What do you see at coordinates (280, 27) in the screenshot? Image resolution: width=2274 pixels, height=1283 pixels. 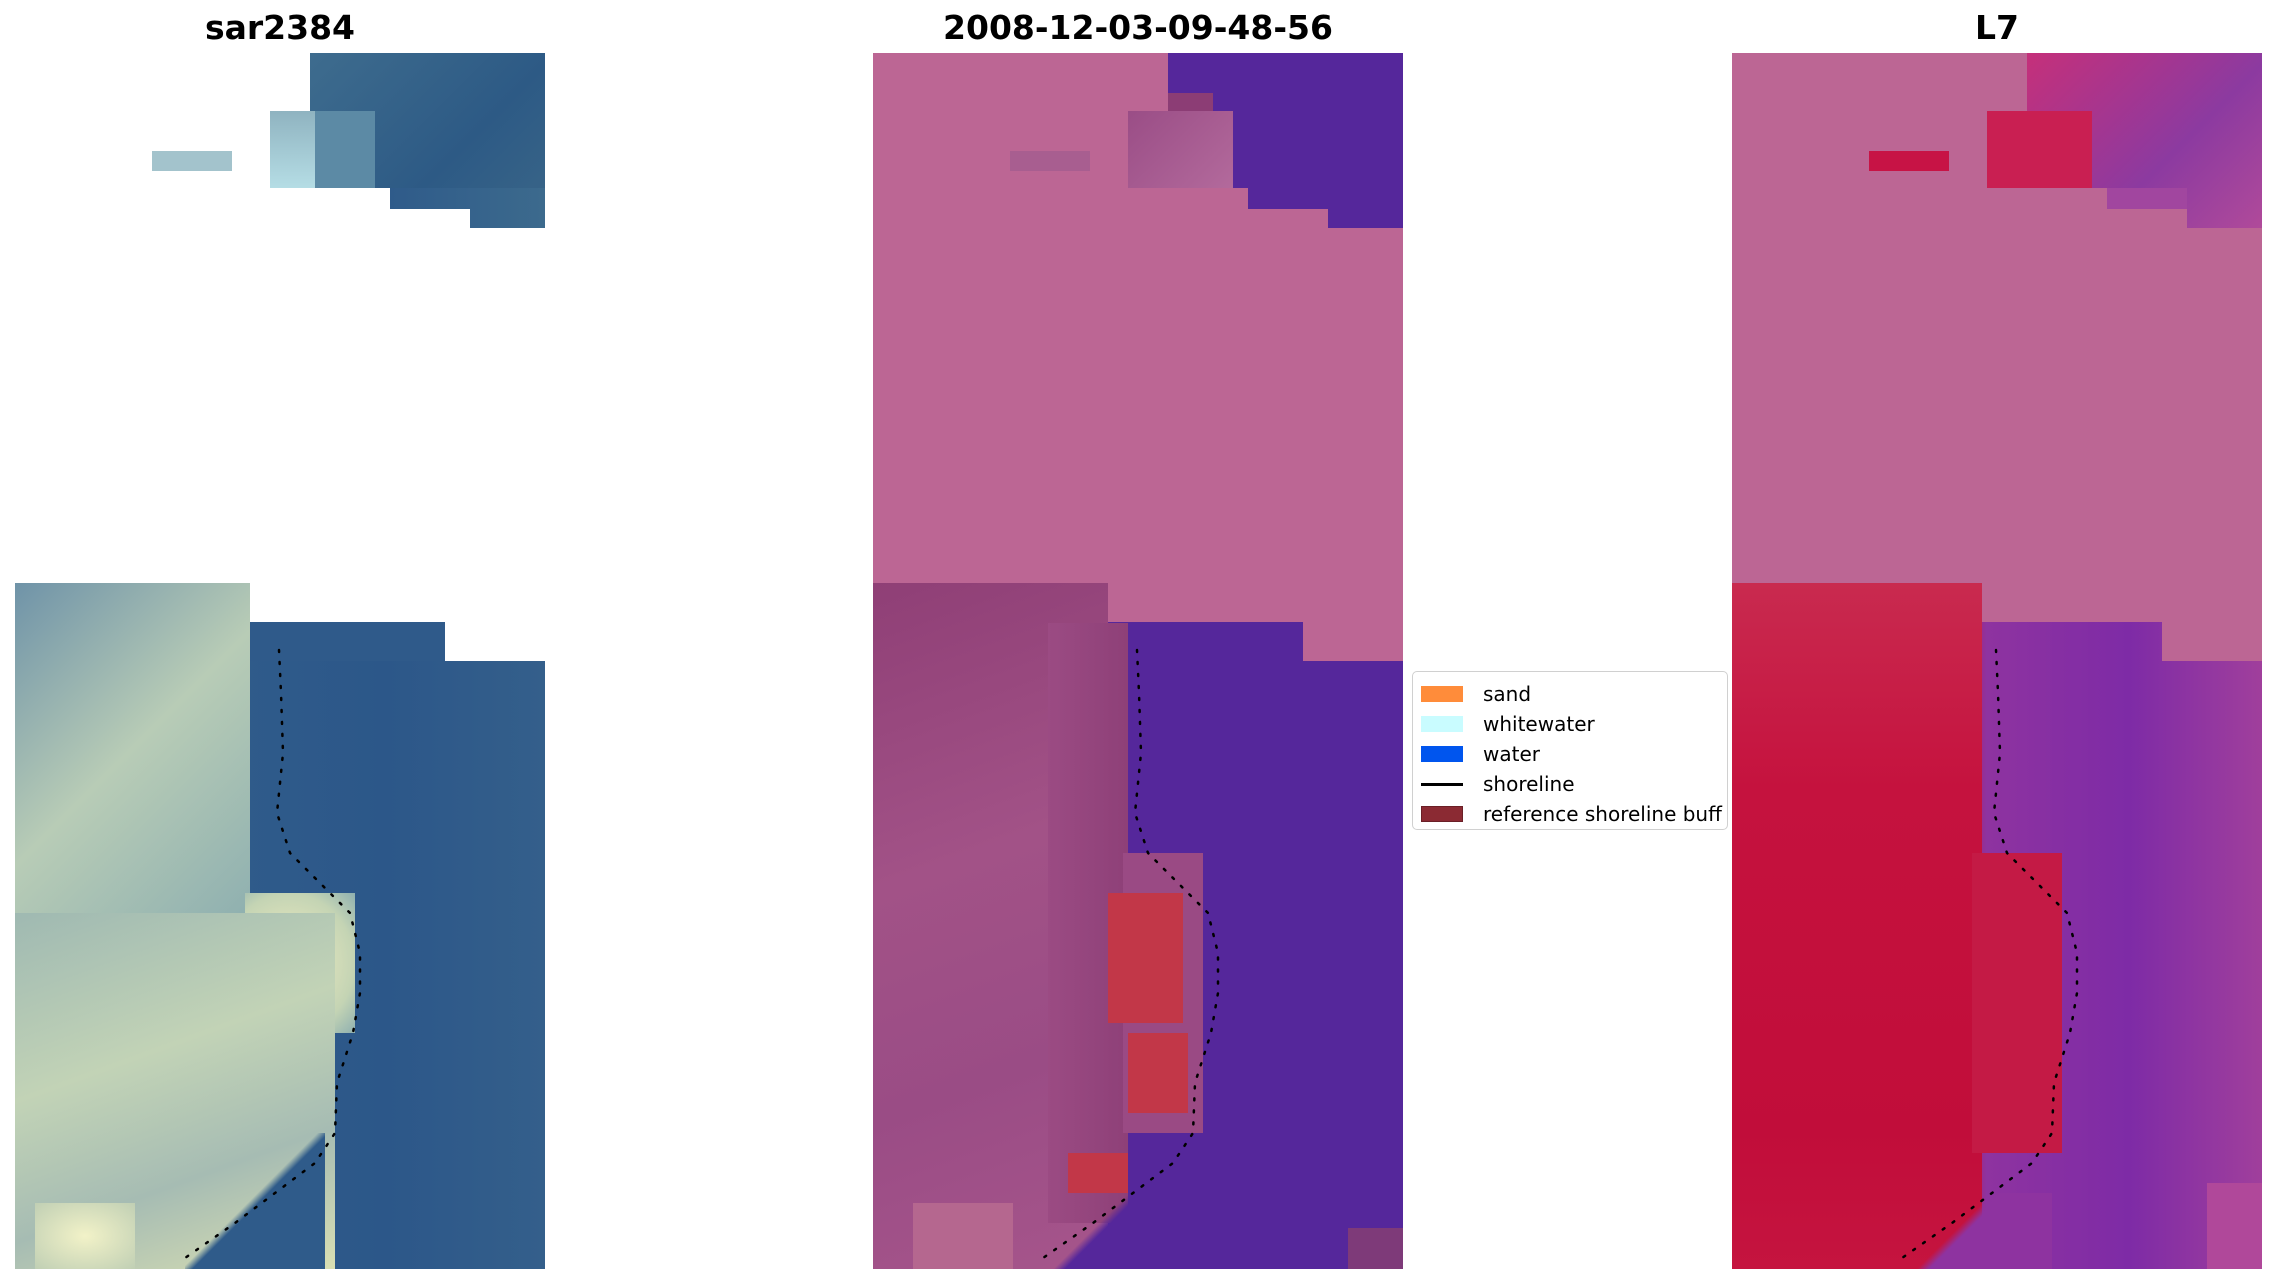 I see `panel-title-sar2384: sar2384` at bounding box center [280, 27].